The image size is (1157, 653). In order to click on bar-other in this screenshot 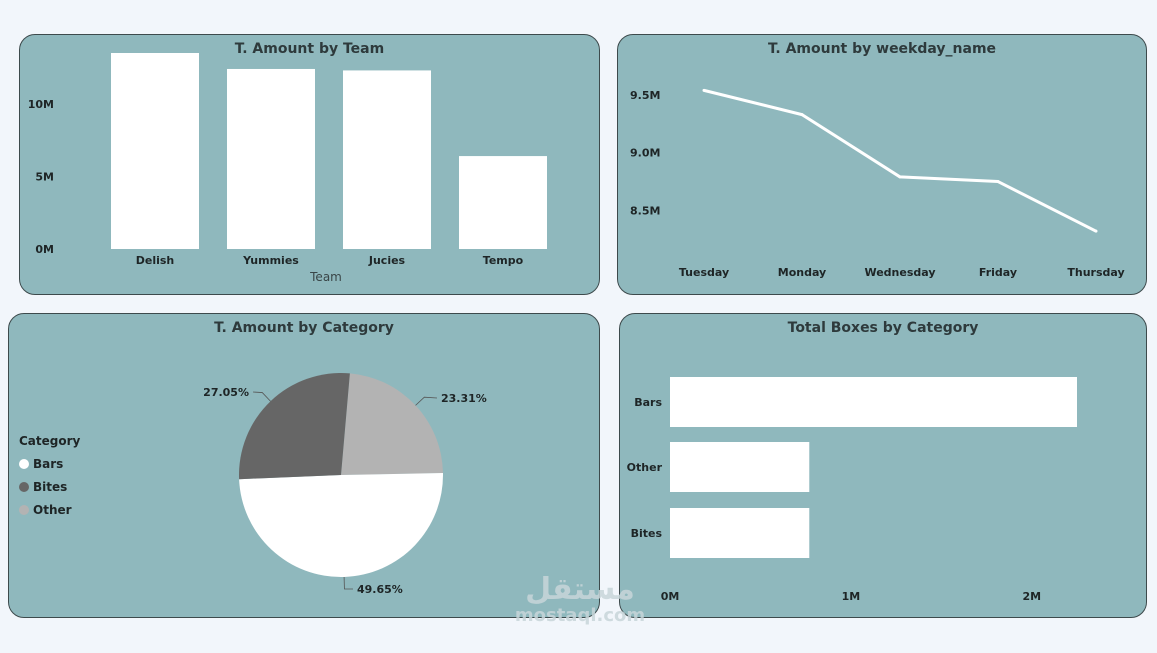, I will do `click(740, 467)`.